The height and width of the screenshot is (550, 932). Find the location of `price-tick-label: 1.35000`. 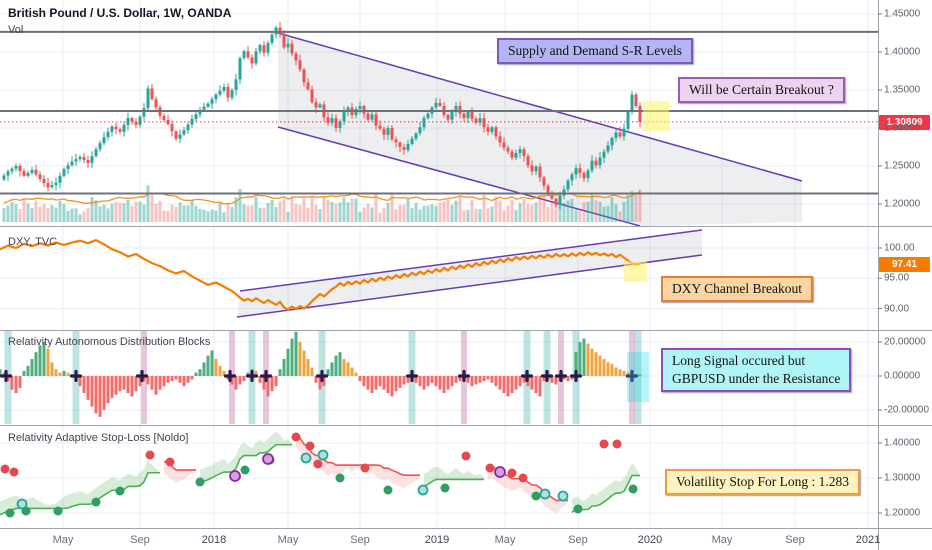

price-tick-label: 1.35000 is located at coordinates (902, 90).